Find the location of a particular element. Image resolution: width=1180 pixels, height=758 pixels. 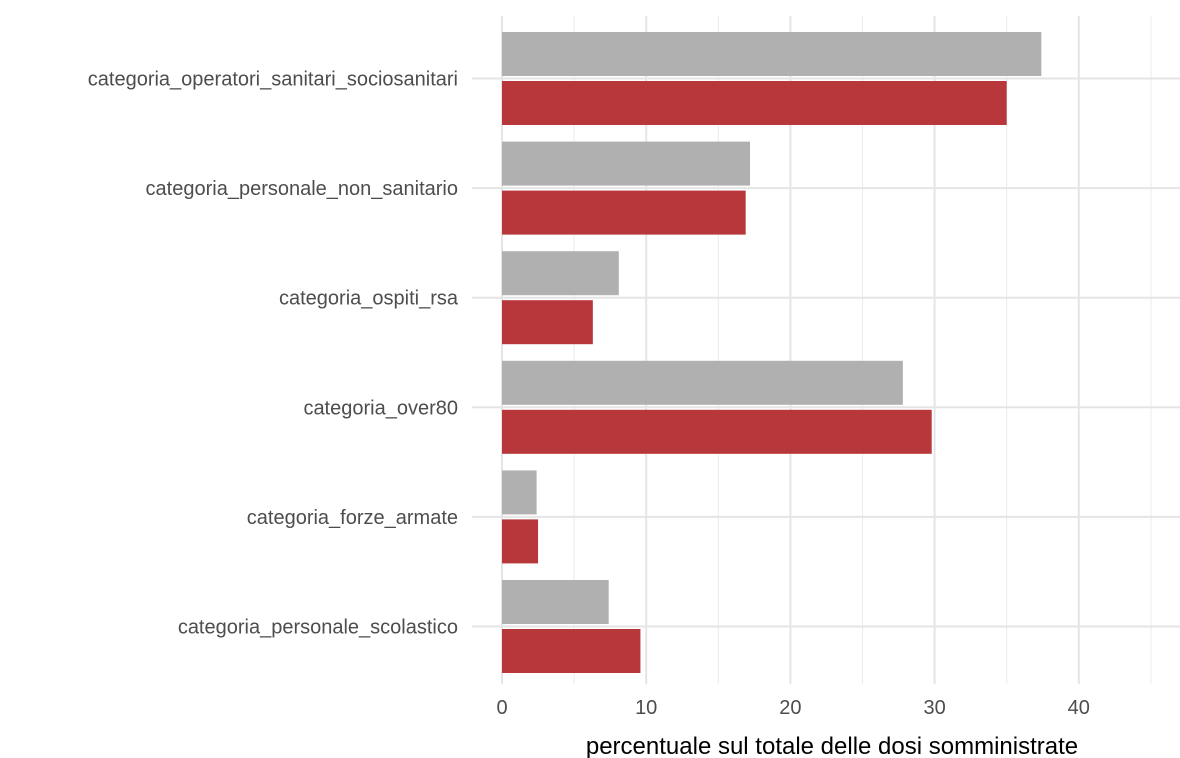

category-label: categoria_personale_scolastico is located at coordinates (318, 628).